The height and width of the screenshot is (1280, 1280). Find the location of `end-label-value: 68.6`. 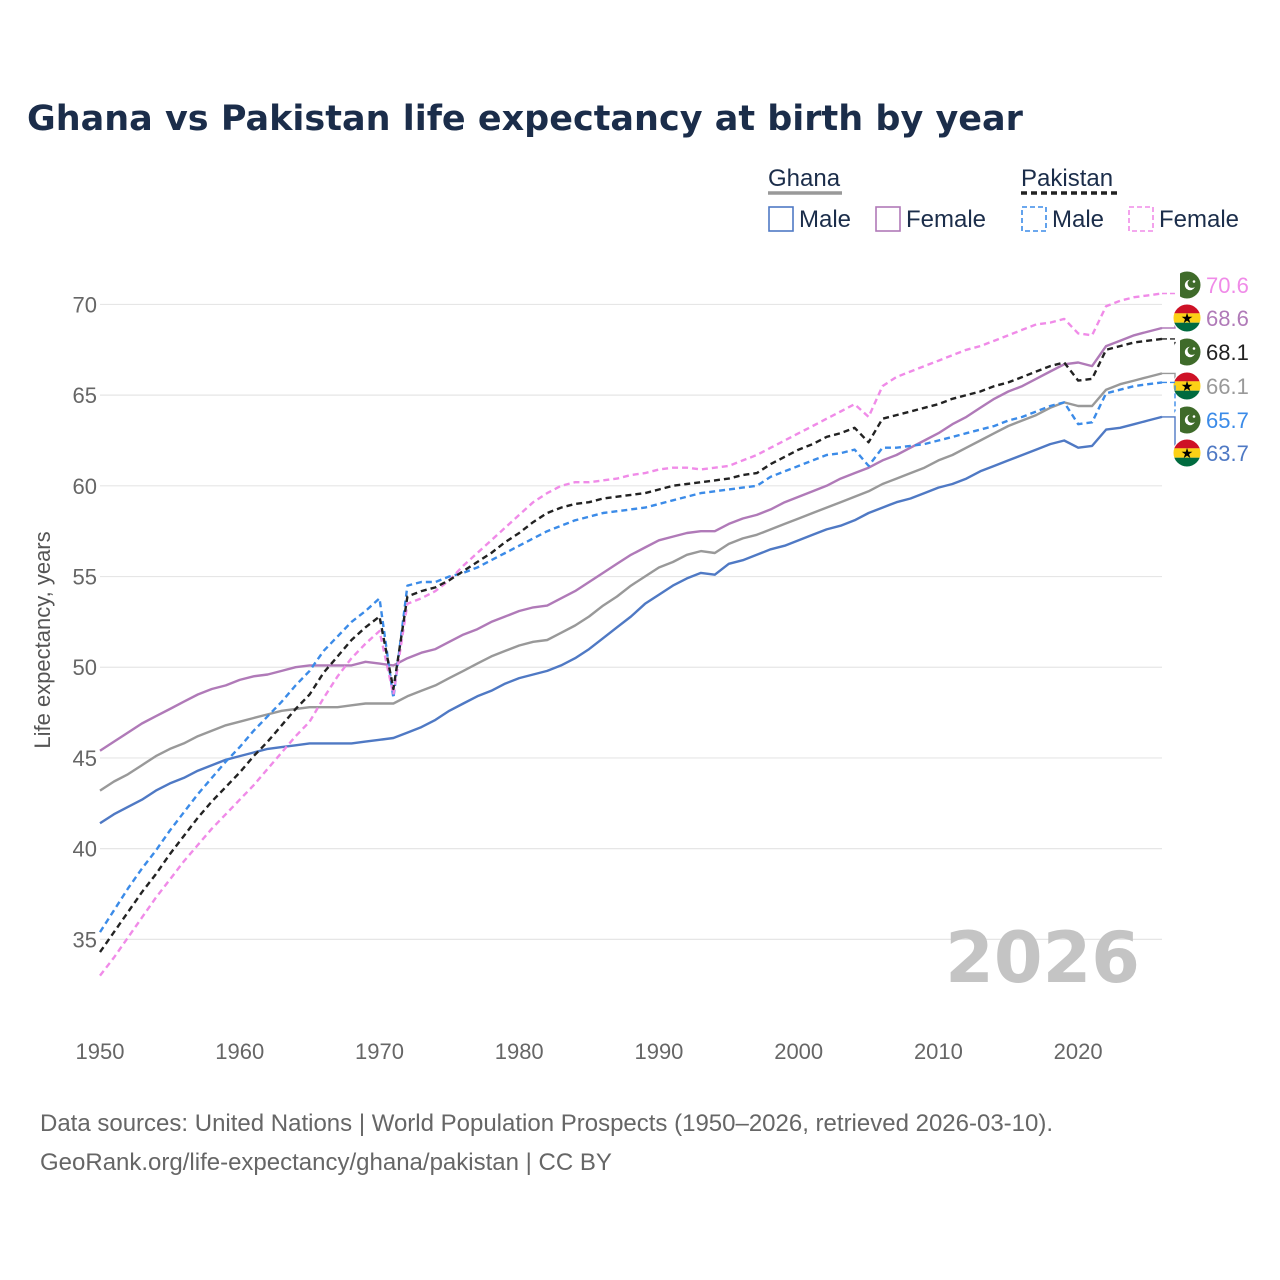

end-label-value: 68.6 is located at coordinates (1227, 318).